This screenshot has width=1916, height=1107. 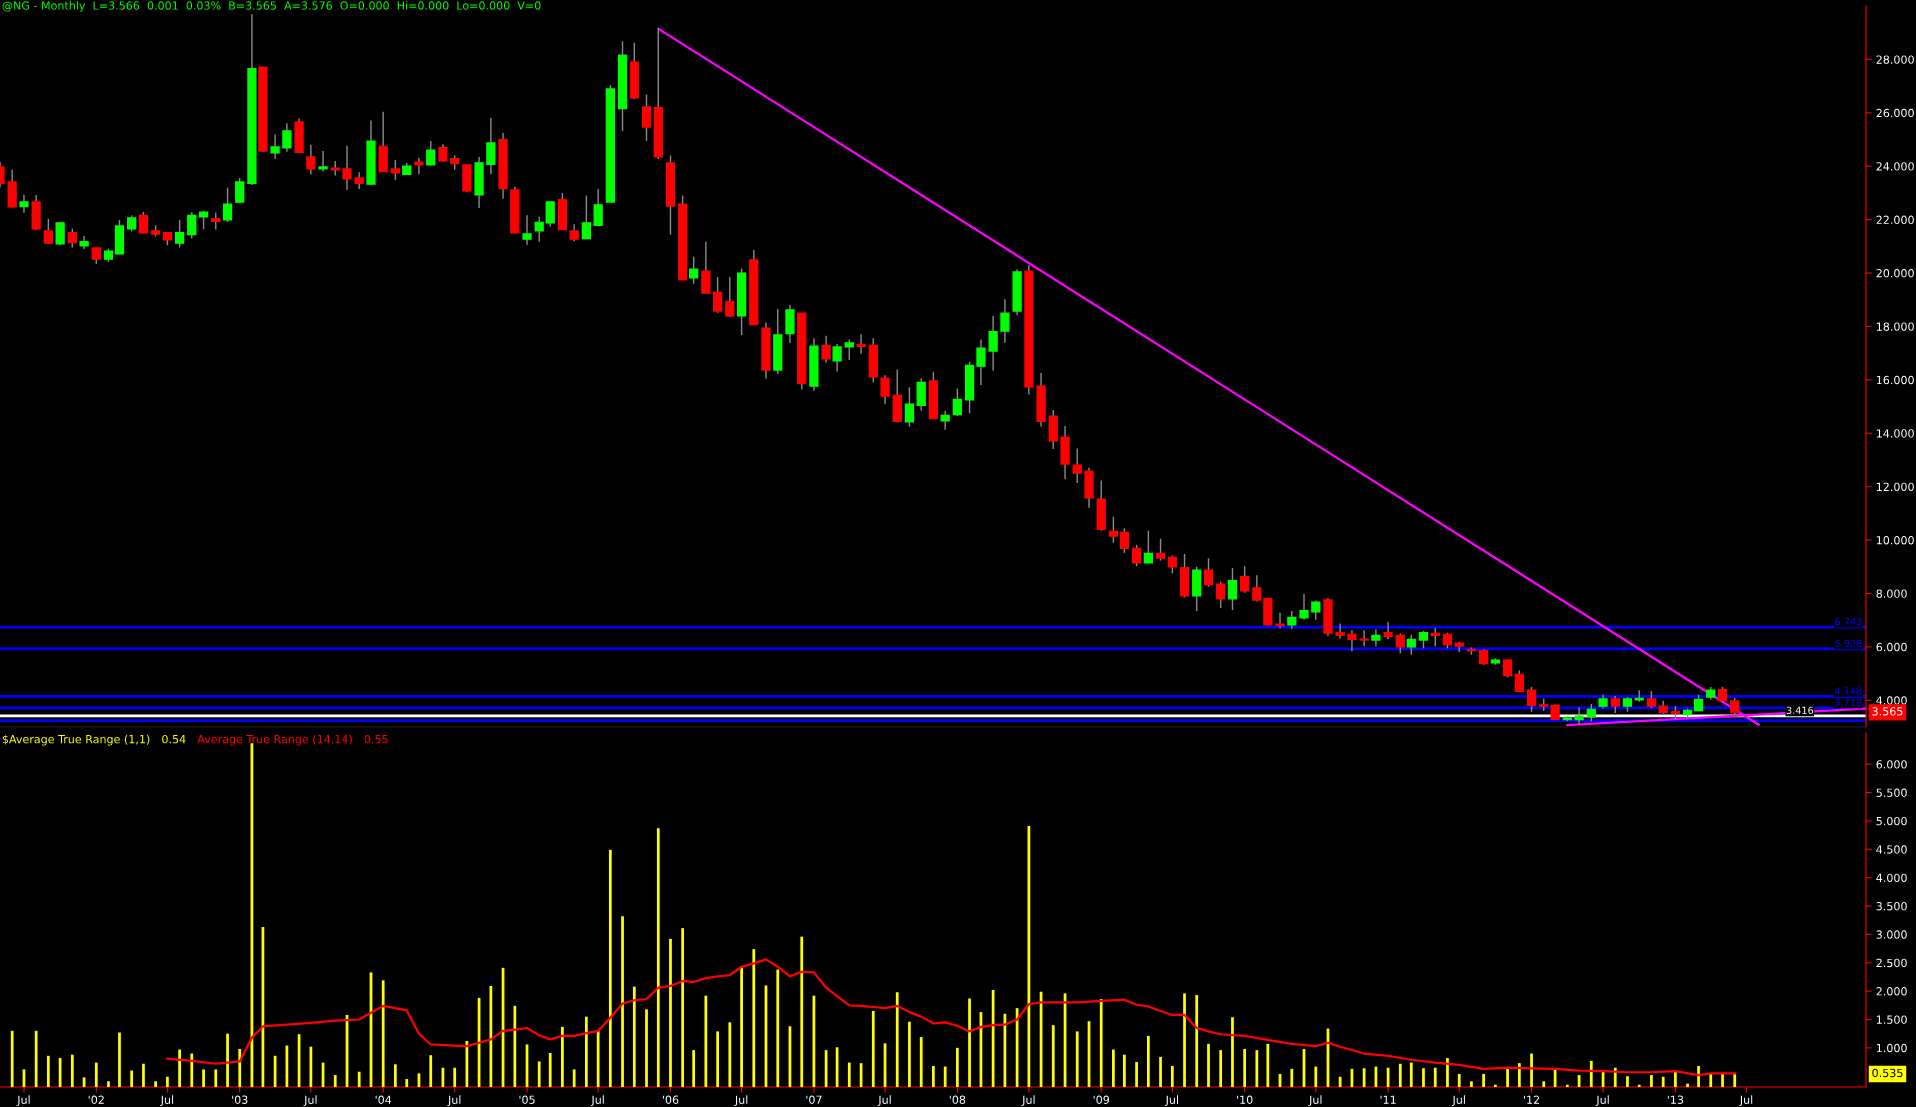 What do you see at coordinates (670, 1099) in the screenshot?
I see `x-tick-label: '06` at bounding box center [670, 1099].